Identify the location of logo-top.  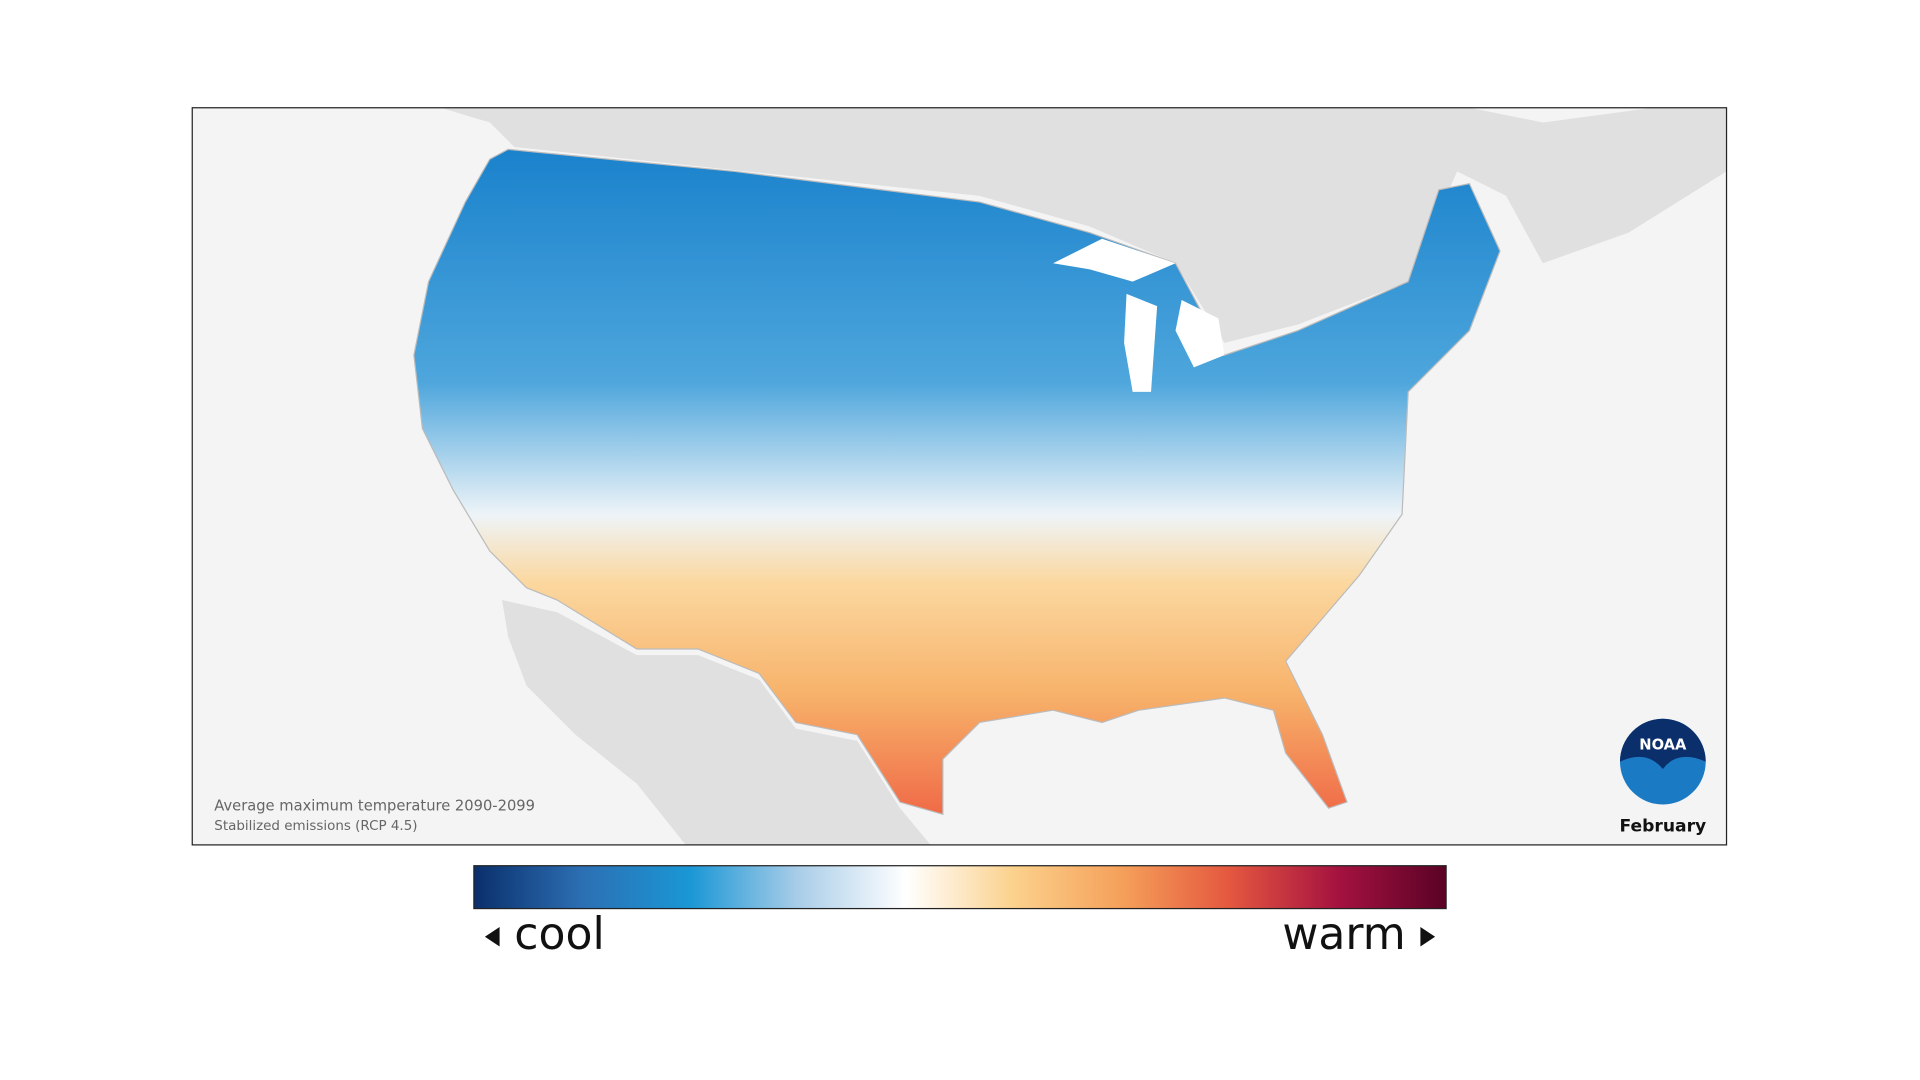
(1663, 743).